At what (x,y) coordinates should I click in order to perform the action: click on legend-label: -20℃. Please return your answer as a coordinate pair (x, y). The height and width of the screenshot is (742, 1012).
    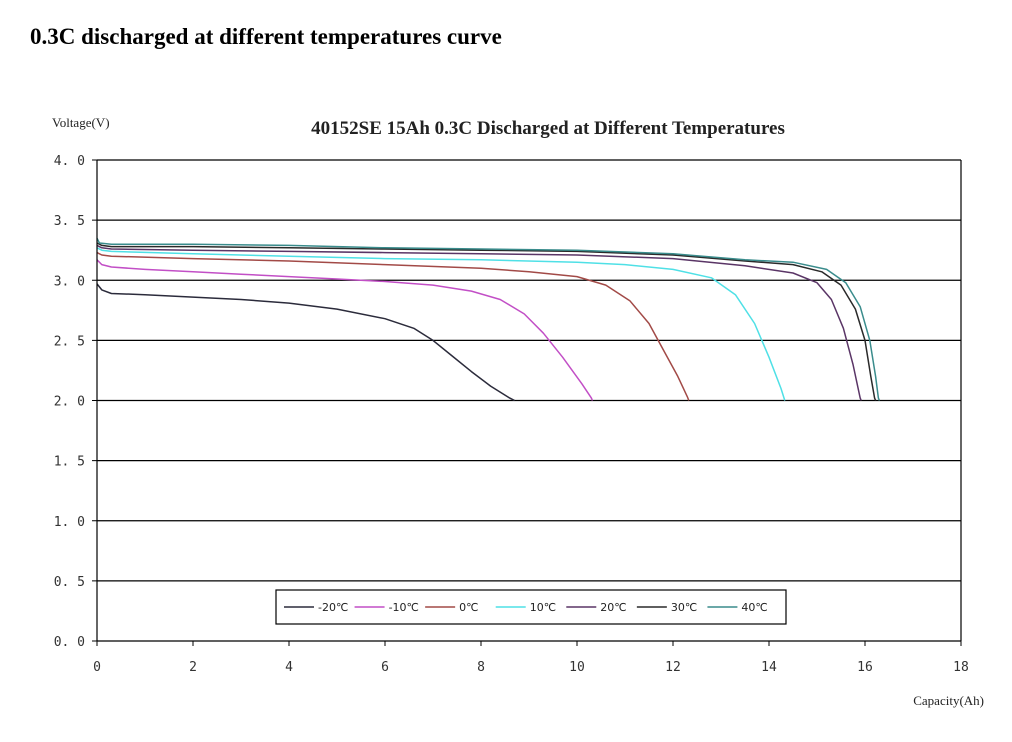
    Looking at the image, I should click on (333, 607).